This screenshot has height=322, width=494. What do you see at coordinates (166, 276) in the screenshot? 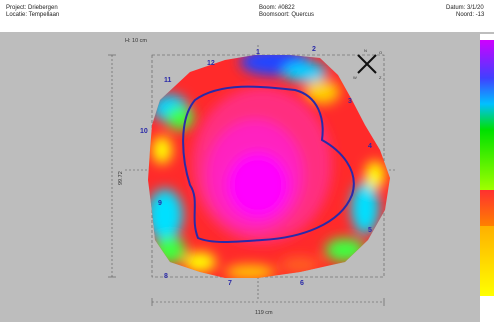
I see `sensor-label-8: 8` at bounding box center [166, 276].